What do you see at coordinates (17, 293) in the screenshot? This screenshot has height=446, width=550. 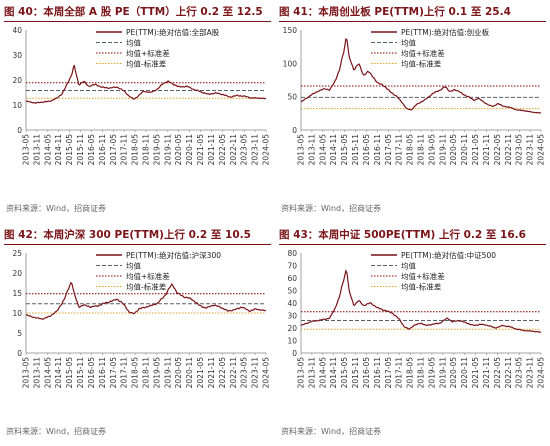 I see `y-tick-label: 15` at bounding box center [17, 293].